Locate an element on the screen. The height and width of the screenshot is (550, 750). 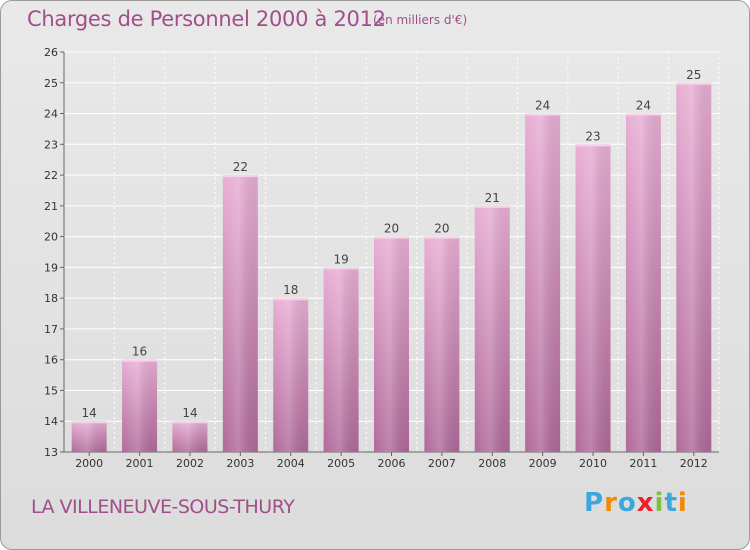
y-tick-label: 19 is located at coordinates (51, 267).